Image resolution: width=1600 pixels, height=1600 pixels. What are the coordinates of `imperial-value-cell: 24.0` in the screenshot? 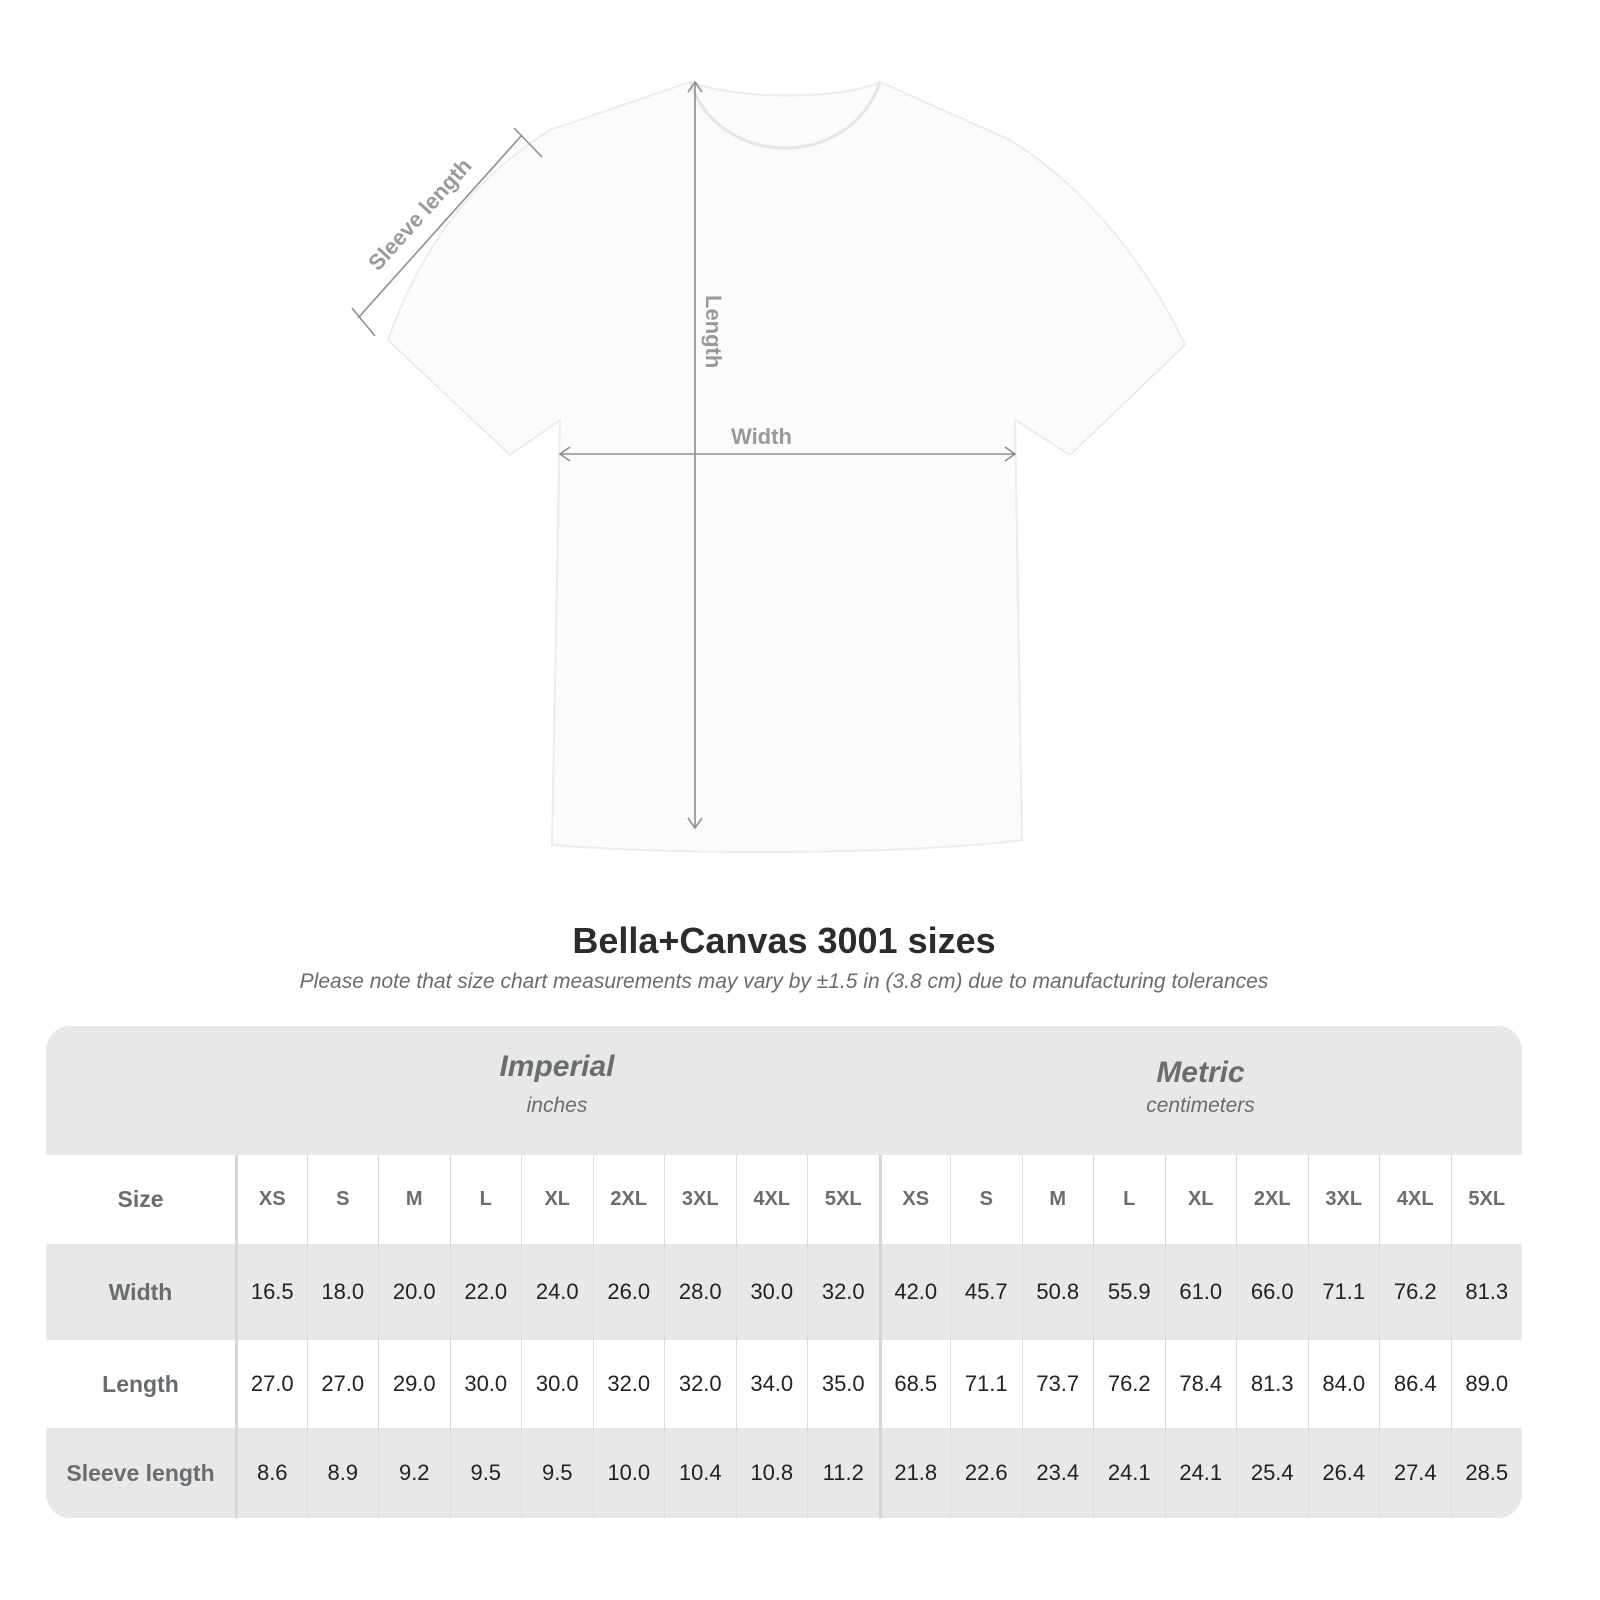 It's located at (557, 1292).